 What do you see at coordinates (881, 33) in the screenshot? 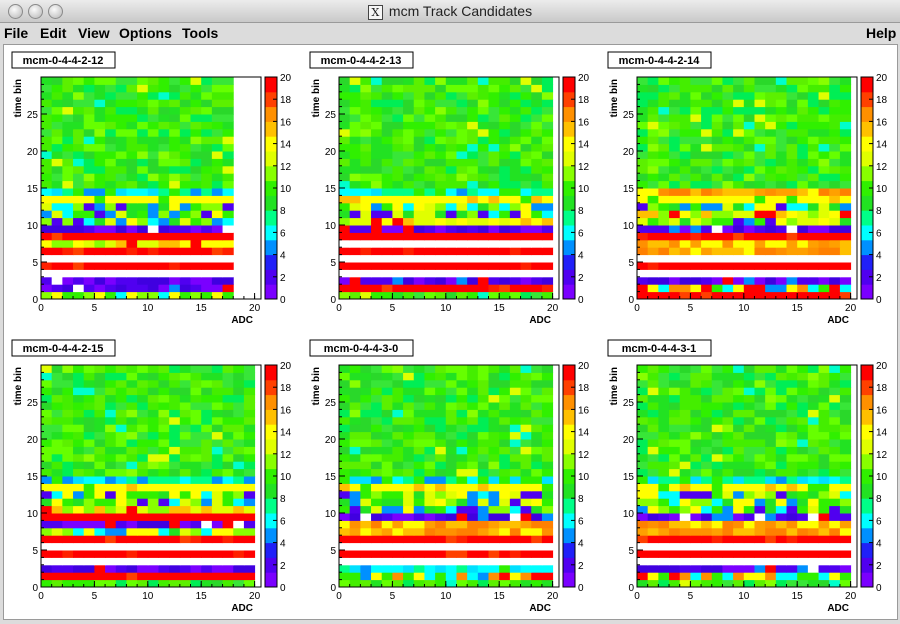
I see `menu-help: Help` at bounding box center [881, 33].